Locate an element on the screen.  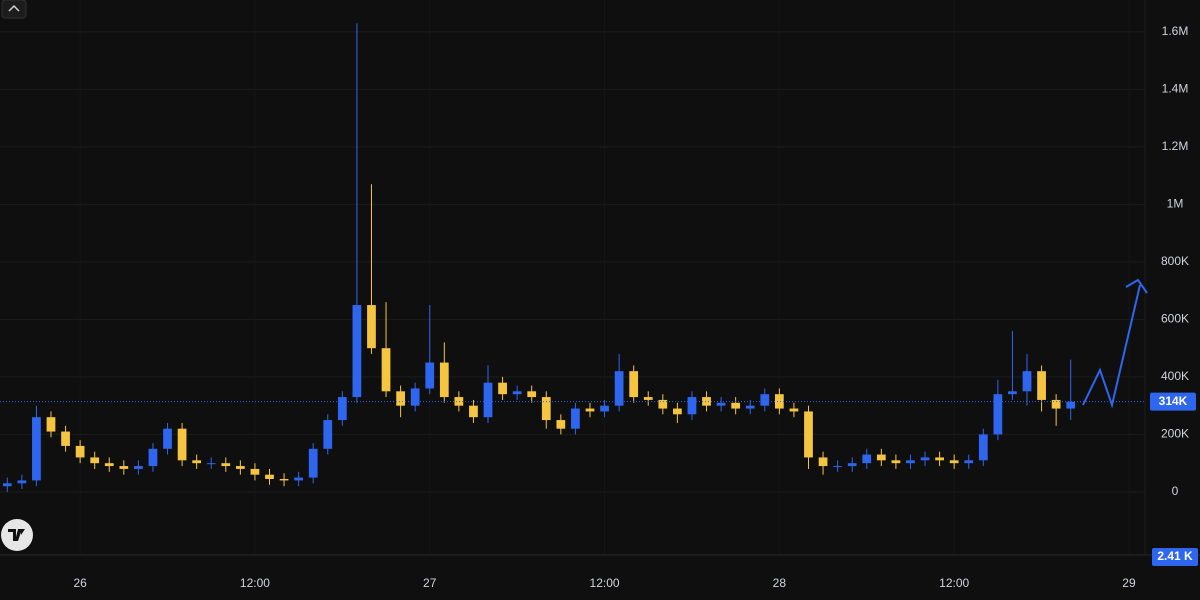
collapse-button is located at coordinates (14, 9).